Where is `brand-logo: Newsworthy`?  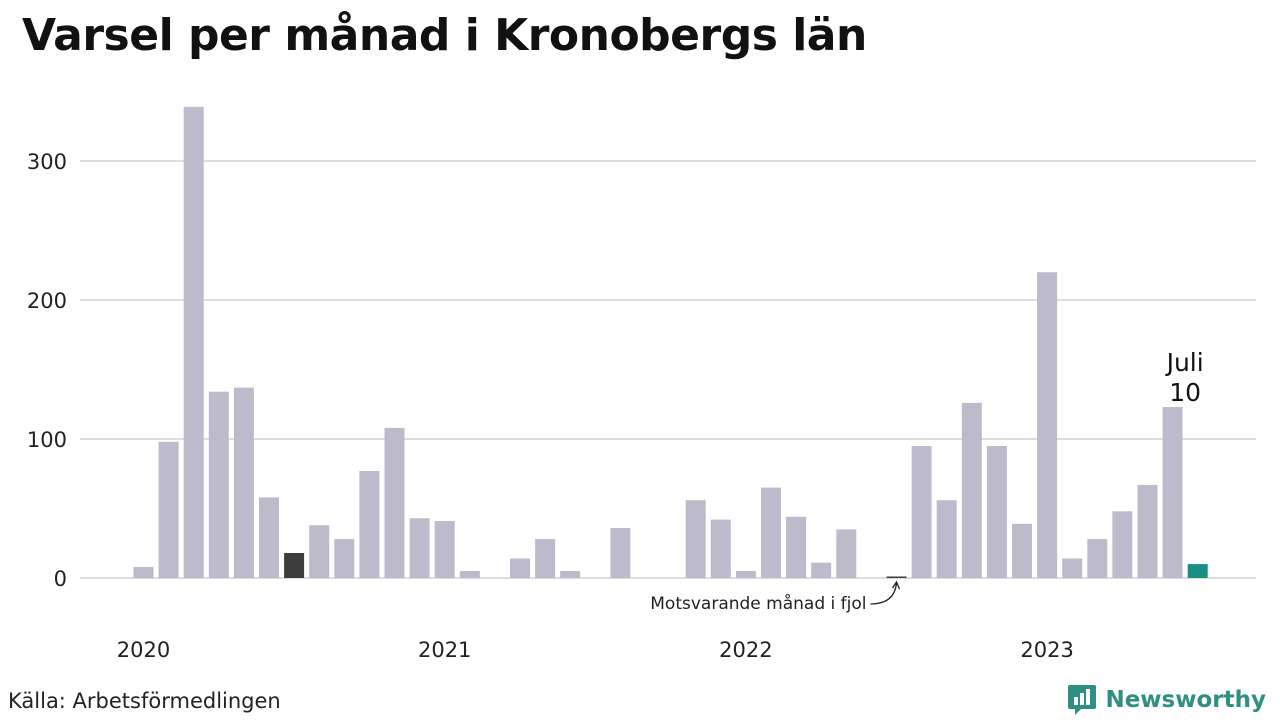
brand-logo: Newsworthy is located at coordinates (1166, 700).